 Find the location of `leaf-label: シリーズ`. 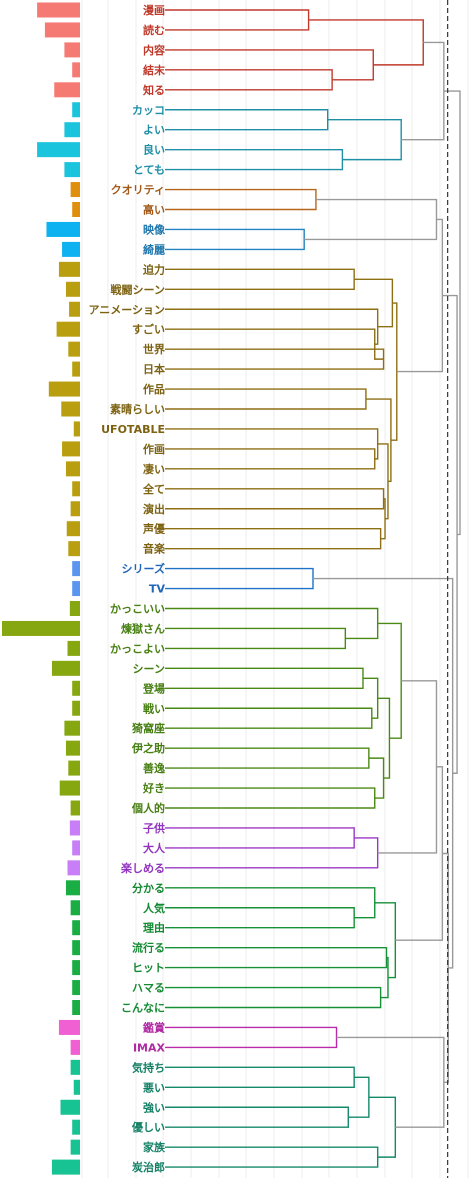

leaf-label: シリーズ is located at coordinates (143, 569).